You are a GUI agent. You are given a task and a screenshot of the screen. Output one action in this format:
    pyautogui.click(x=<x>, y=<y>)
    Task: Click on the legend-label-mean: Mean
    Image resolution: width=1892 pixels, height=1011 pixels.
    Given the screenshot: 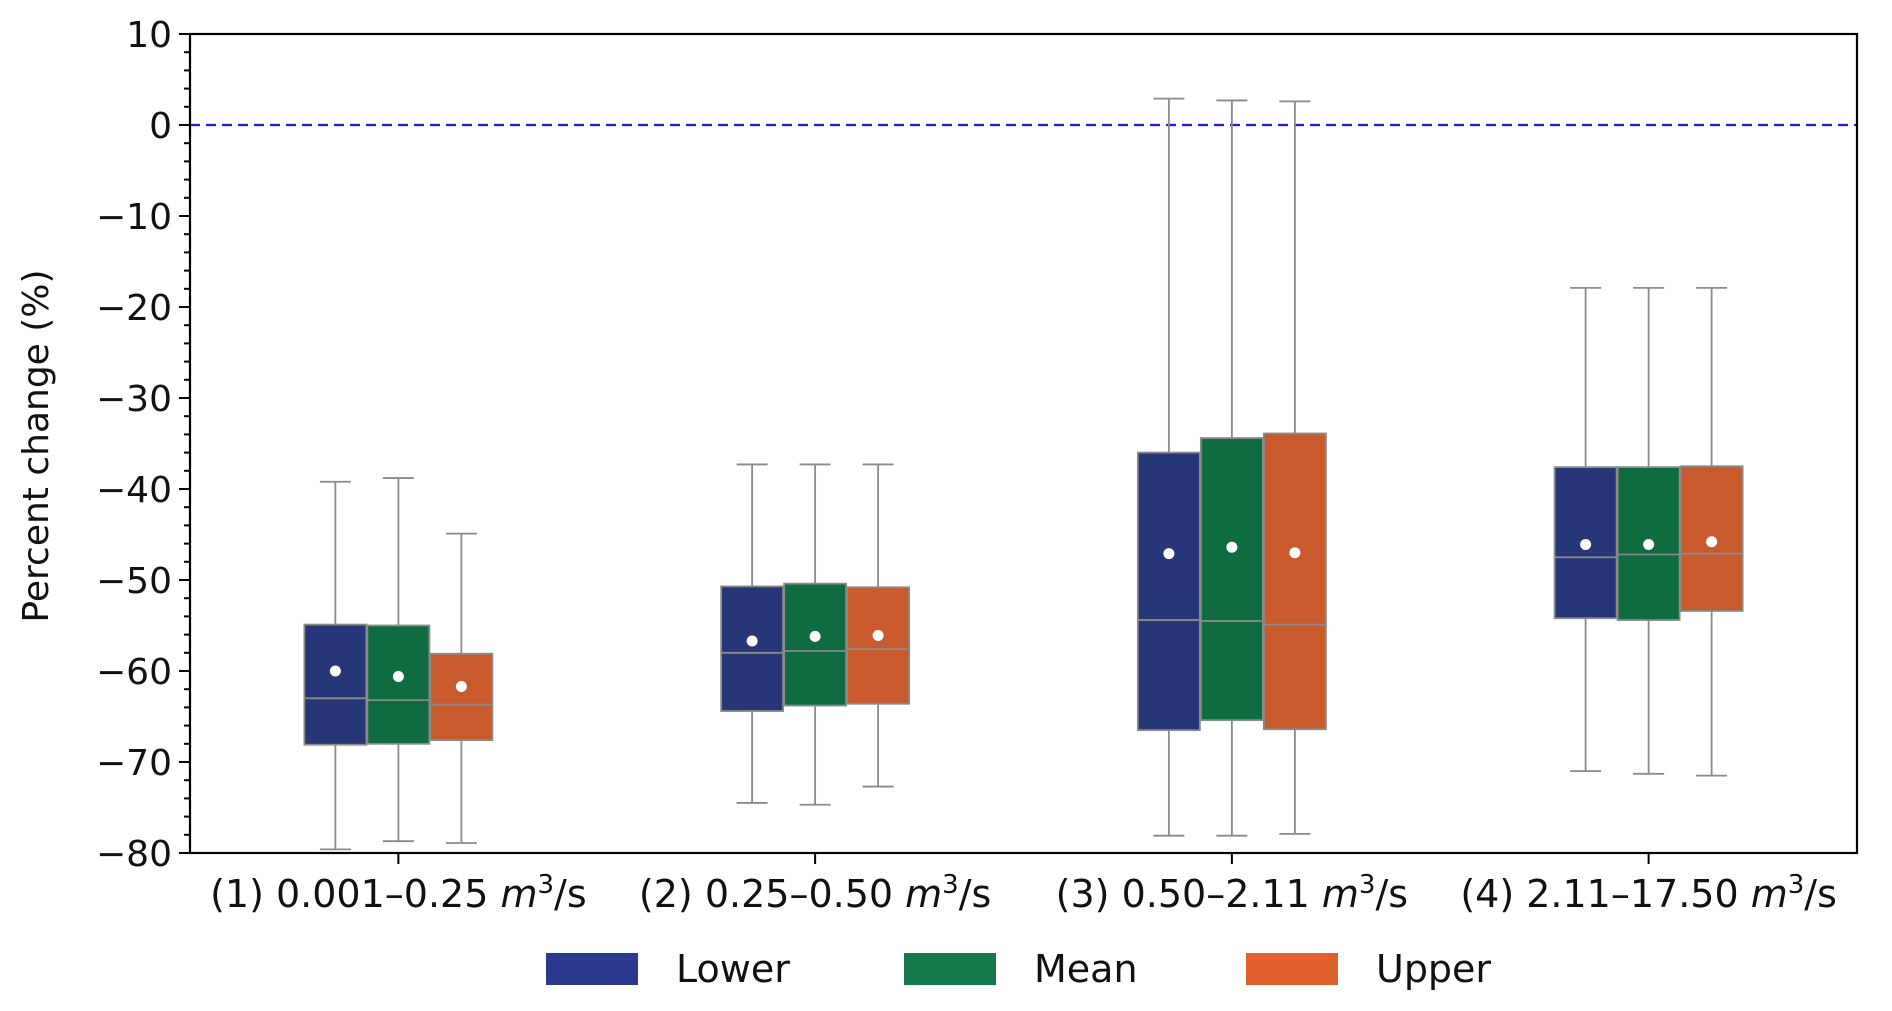 What is the action you would take?
    pyautogui.click(x=1086, y=969)
    